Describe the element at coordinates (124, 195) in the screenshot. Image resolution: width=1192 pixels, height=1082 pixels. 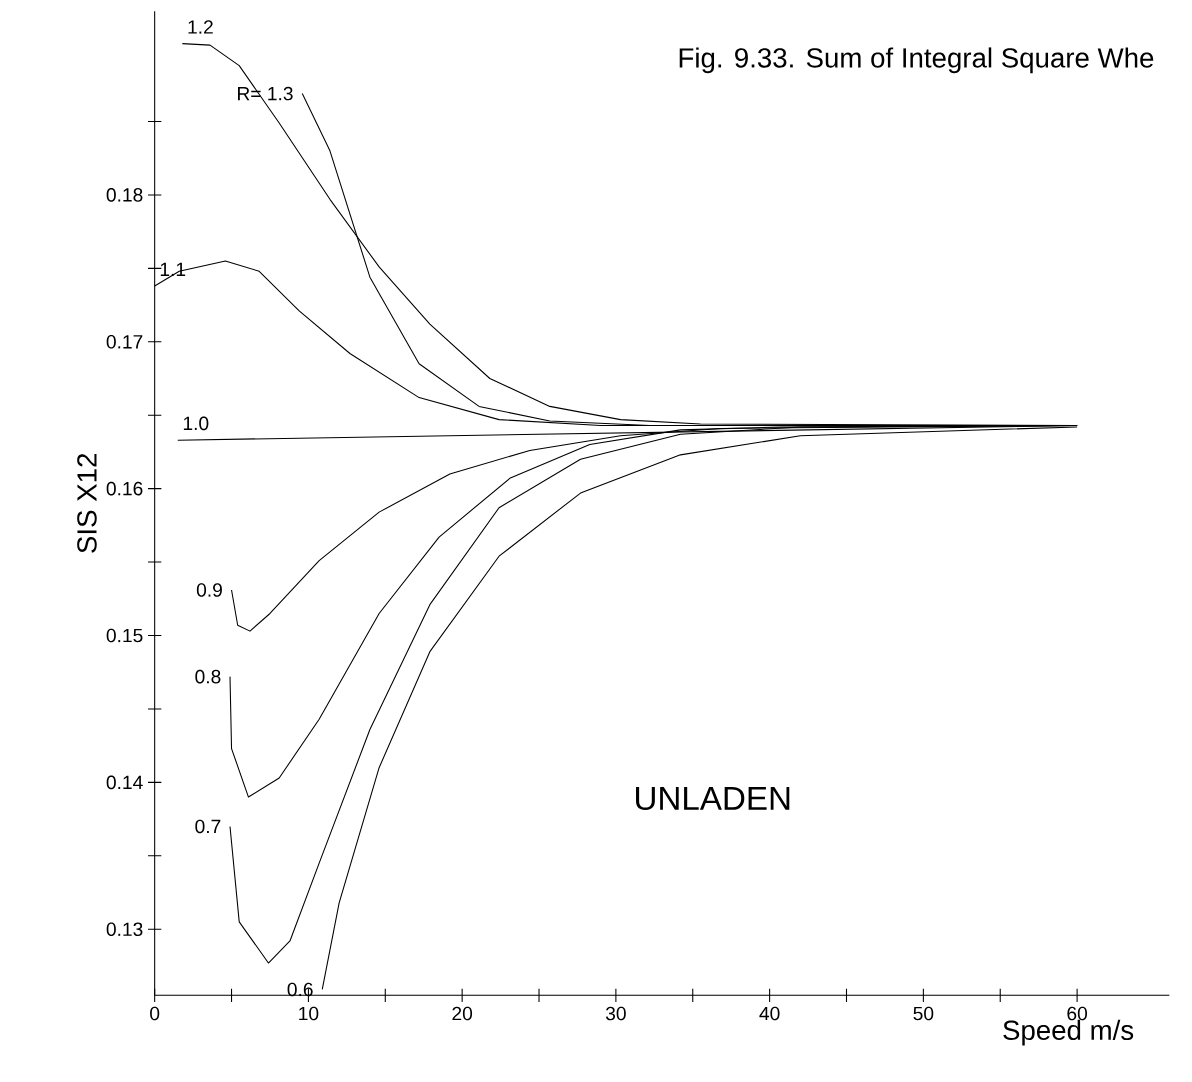
I see `y-tick-label: 0.18` at that location.